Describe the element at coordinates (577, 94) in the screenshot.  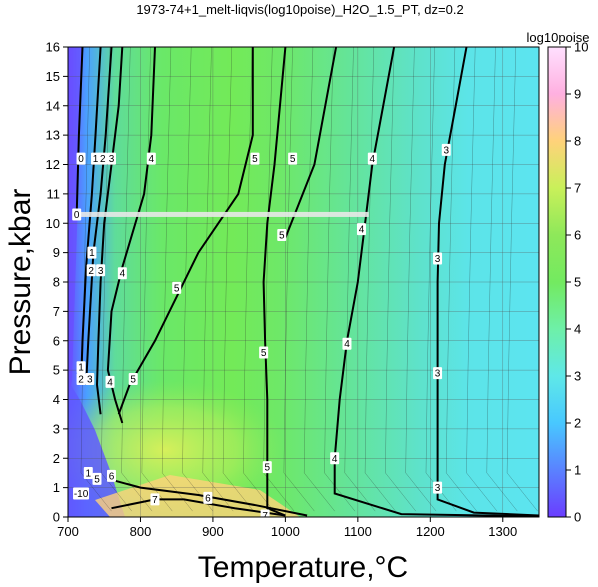
I see `colorbar-tick-label: 9` at that location.